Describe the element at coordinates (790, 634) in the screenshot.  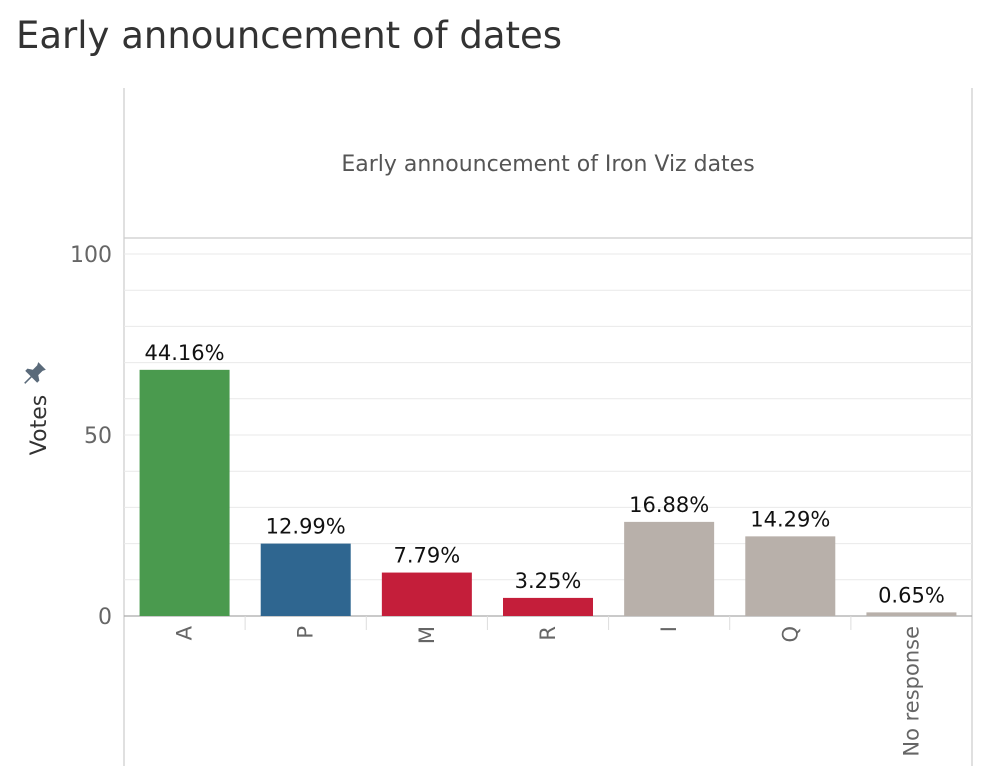
I see `x-tick-label: Q` at that location.